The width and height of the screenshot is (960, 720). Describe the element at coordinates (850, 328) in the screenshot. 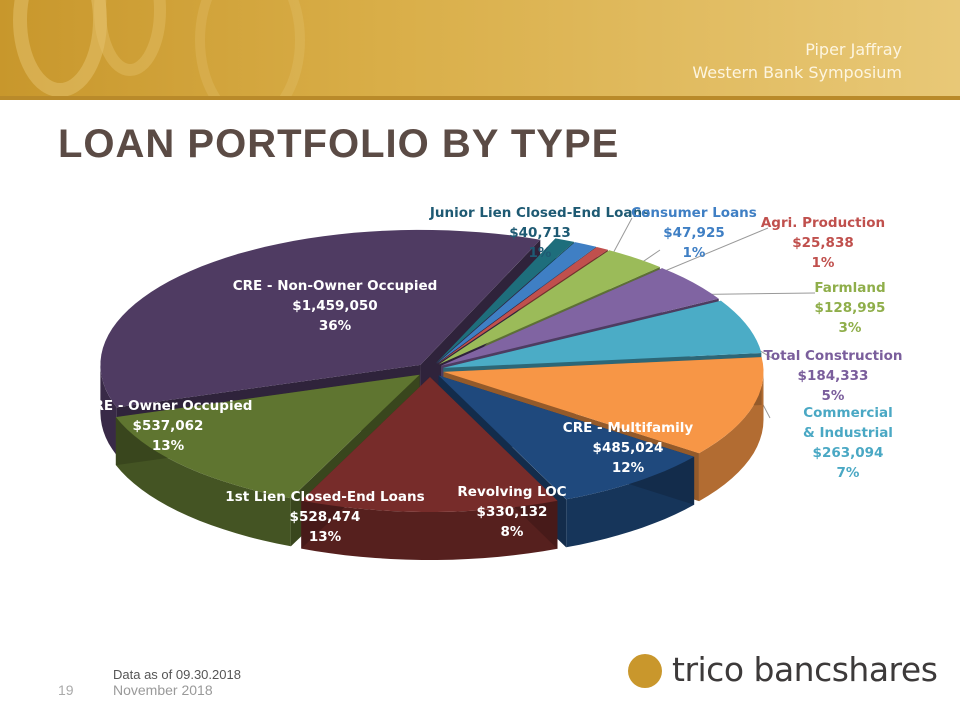

I see `label-percent: 3%` at that location.